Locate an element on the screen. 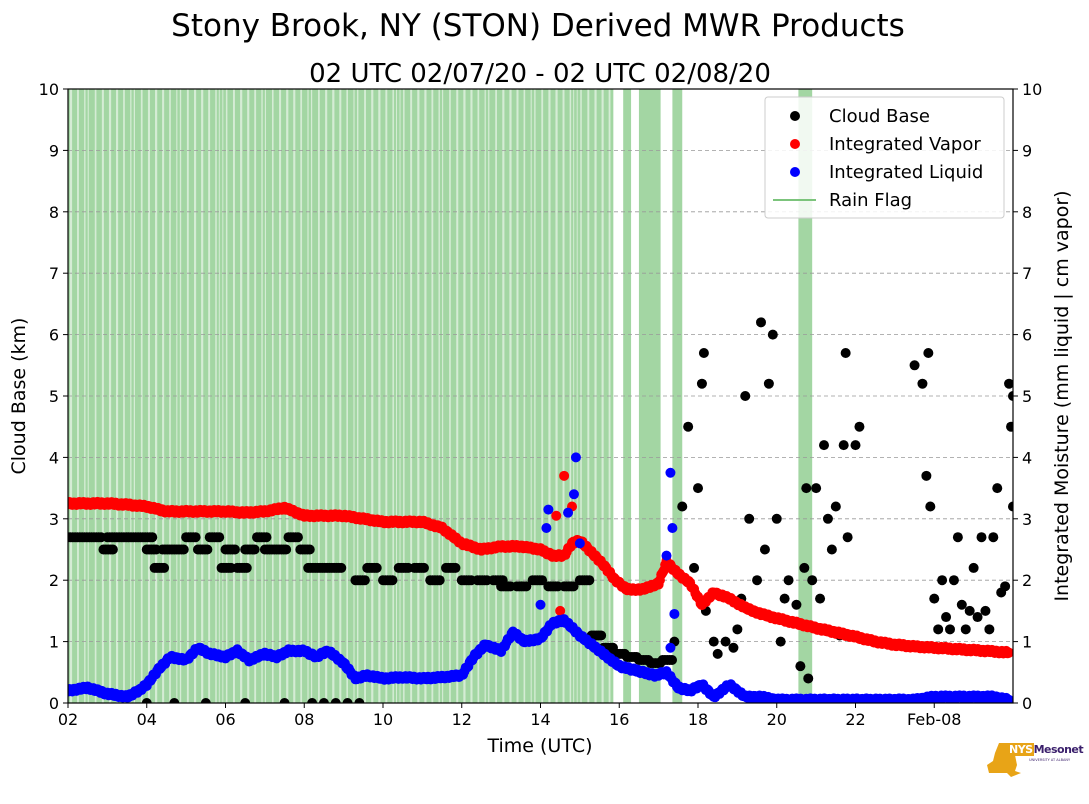 The image size is (1089, 804). y-tick-label-right: 9 is located at coordinates (1027, 150).